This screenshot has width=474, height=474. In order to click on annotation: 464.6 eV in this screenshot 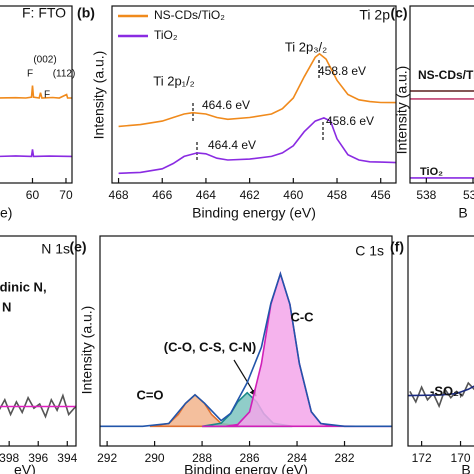, I will do `click(226, 105)`.